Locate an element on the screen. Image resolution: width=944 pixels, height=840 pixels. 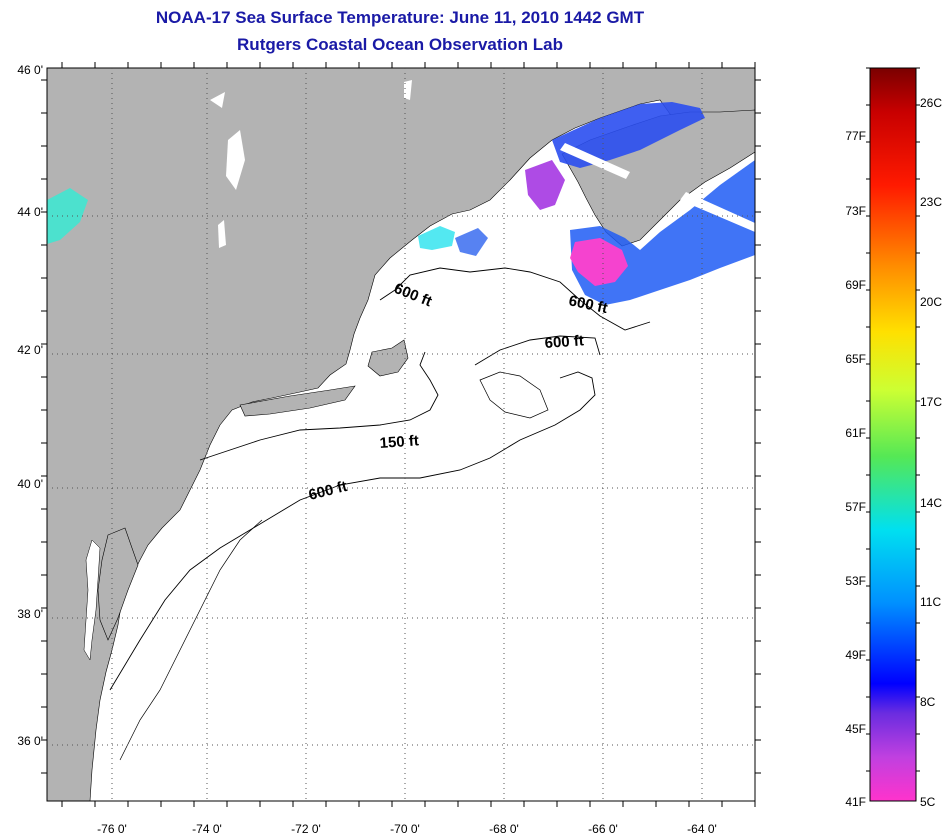
lat-label: 38 0' is located at coordinates (30, 614).